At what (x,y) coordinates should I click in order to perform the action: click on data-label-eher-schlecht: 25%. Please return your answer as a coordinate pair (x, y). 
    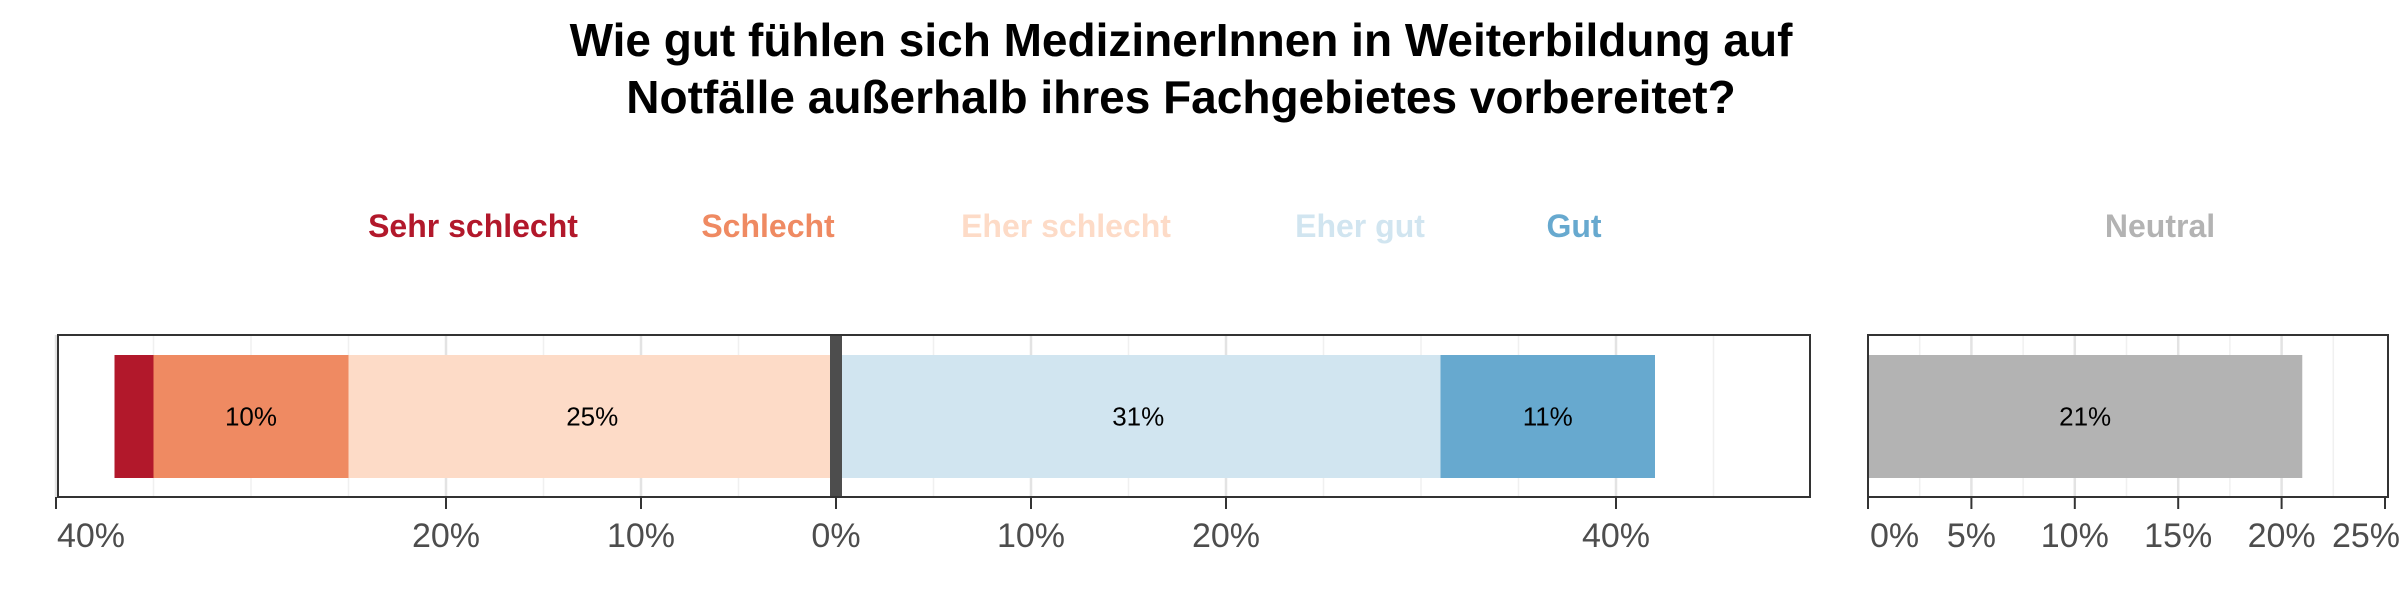
    Looking at the image, I should click on (592, 417).